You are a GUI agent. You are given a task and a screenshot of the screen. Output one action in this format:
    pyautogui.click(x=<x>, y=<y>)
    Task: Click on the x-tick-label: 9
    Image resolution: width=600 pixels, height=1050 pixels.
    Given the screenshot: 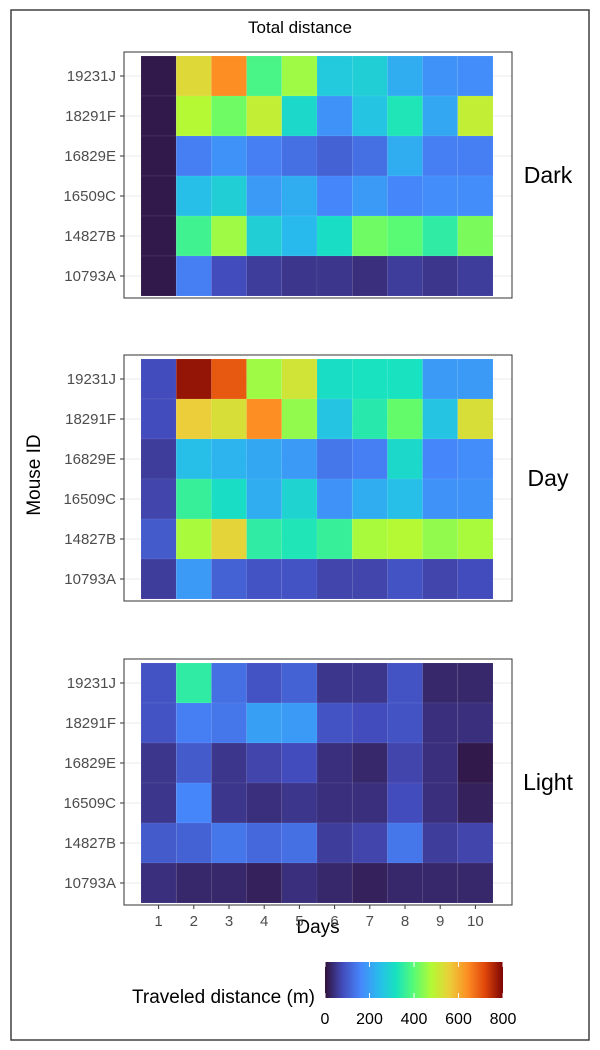 What is the action you would take?
    pyautogui.click(x=440, y=921)
    